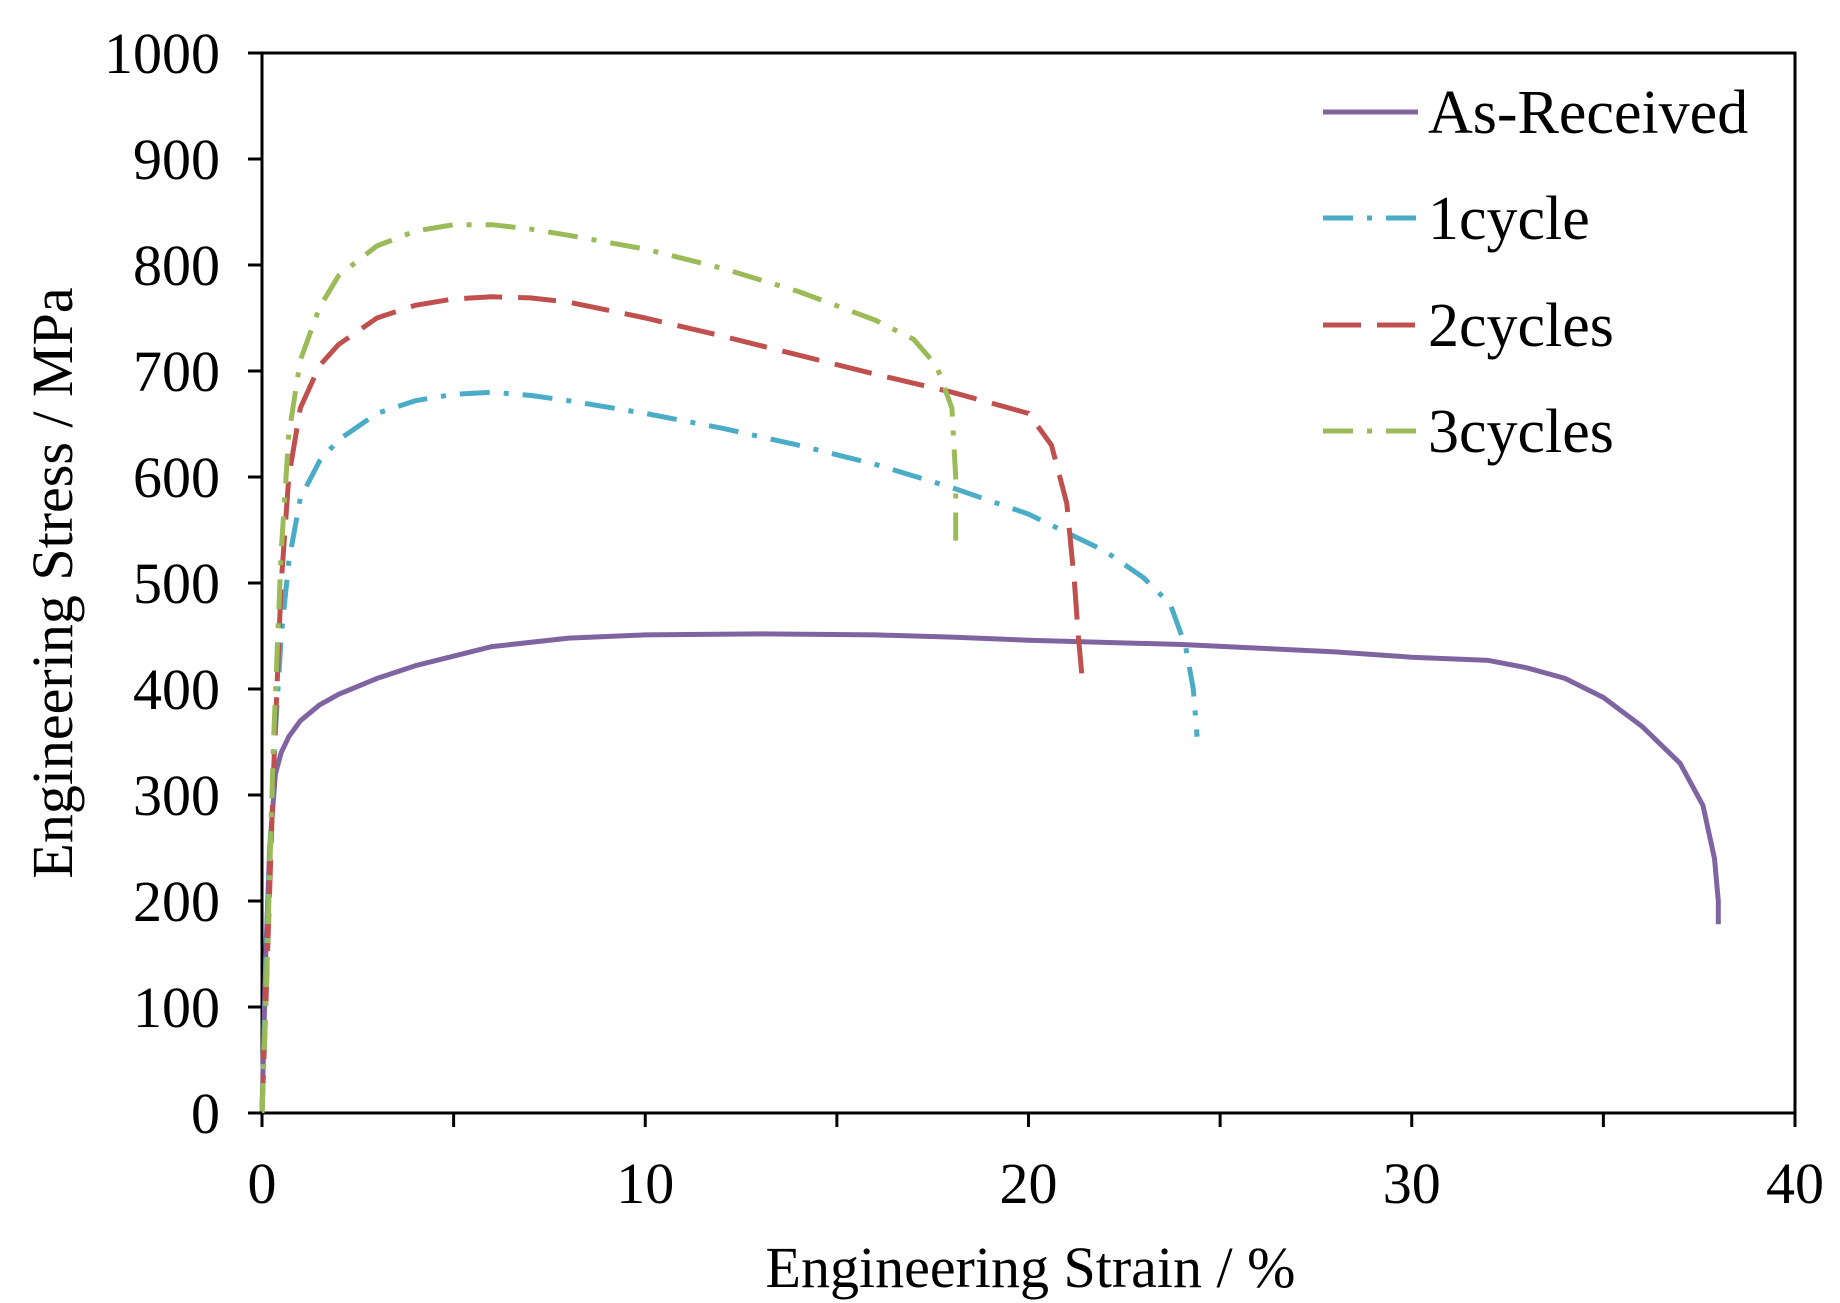  What do you see at coordinates (1588, 113) in the screenshot?
I see `legend-label-as-received: As-Received` at bounding box center [1588, 113].